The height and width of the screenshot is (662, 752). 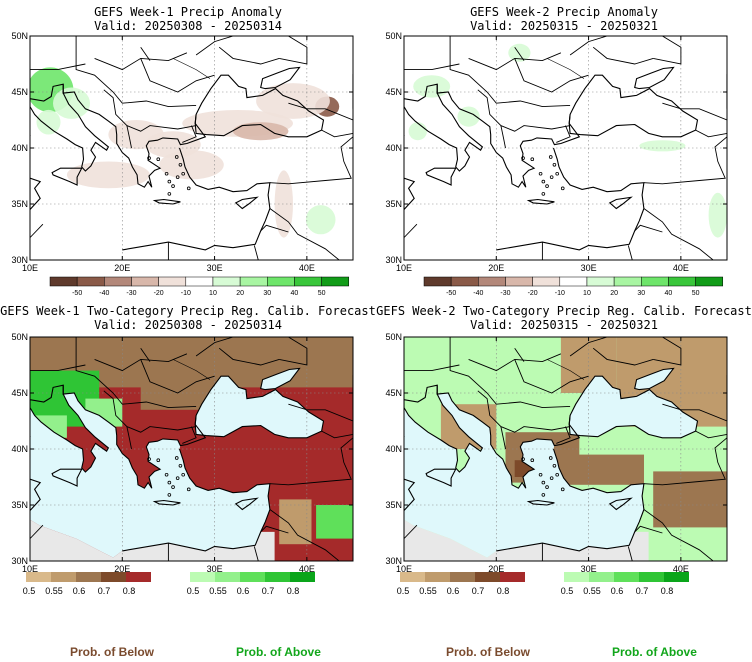 I want to click on p4-below-colorbar-cell, so click(x=487, y=577).